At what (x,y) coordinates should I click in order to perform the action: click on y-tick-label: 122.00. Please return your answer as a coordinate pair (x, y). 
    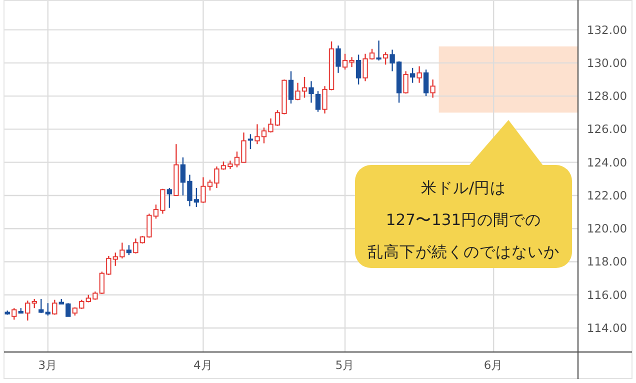
    Looking at the image, I should click on (607, 195).